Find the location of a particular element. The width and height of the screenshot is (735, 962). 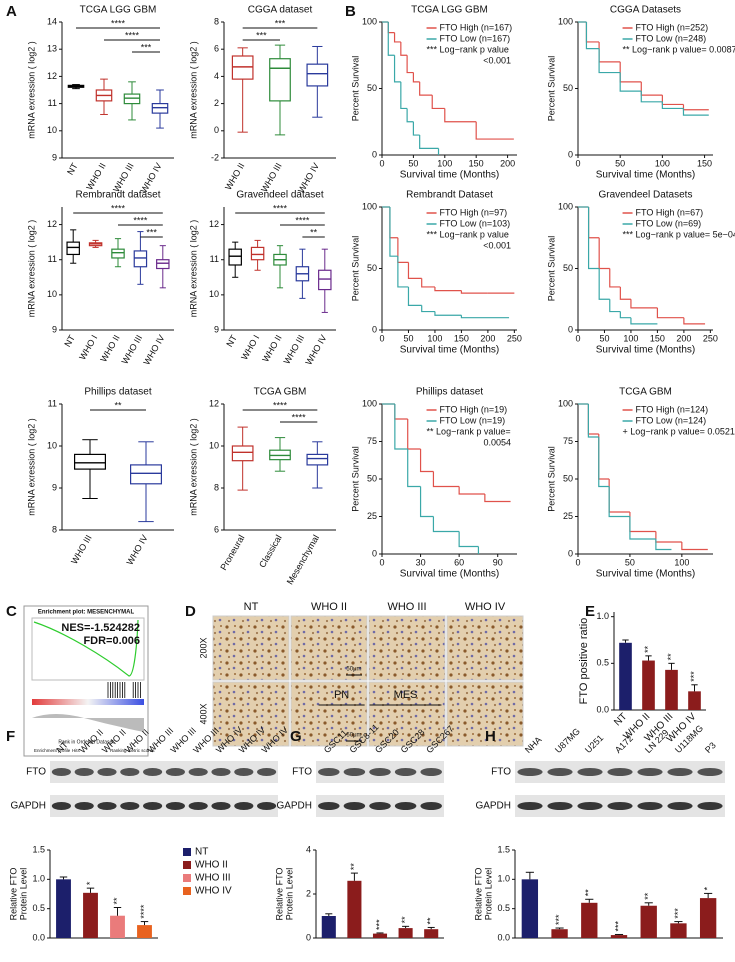

blot-strip is located at coordinates (164, 806).